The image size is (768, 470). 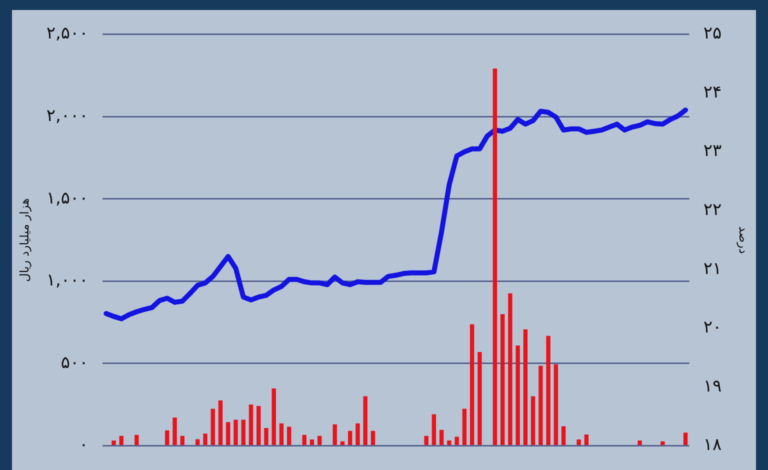 What do you see at coordinates (743, 240) in the screenshot?
I see `y2-axis-title: درصد` at bounding box center [743, 240].